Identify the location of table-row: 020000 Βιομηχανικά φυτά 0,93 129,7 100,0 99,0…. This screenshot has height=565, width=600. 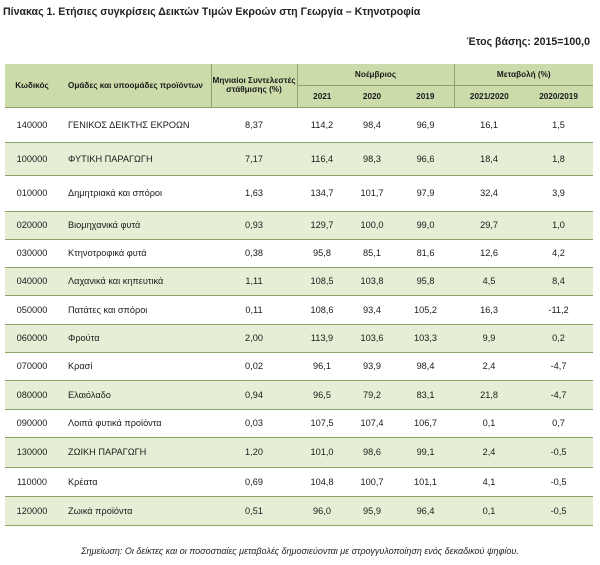
(299, 225).